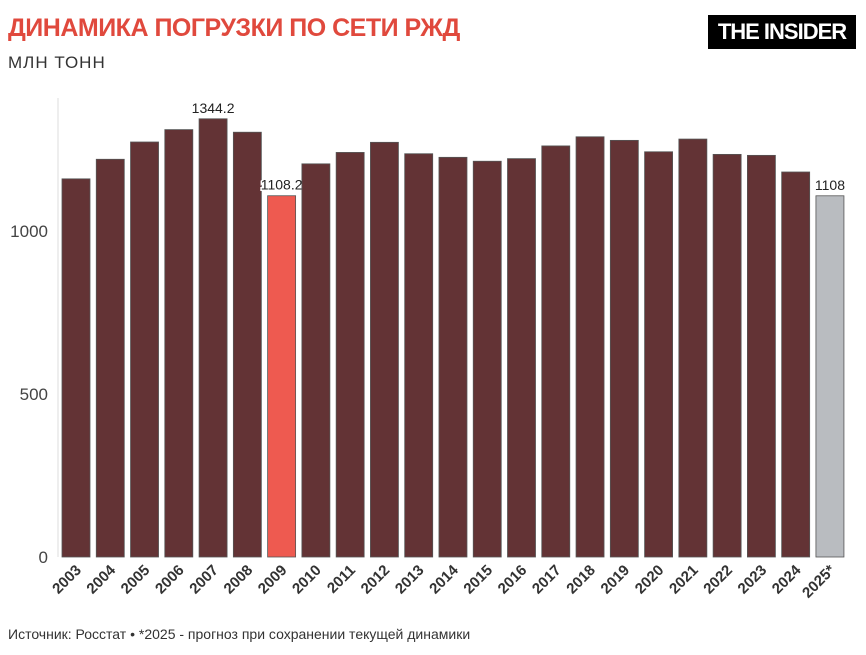 The image size is (866, 655). I want to click on bar-2023, so click(761, 356).